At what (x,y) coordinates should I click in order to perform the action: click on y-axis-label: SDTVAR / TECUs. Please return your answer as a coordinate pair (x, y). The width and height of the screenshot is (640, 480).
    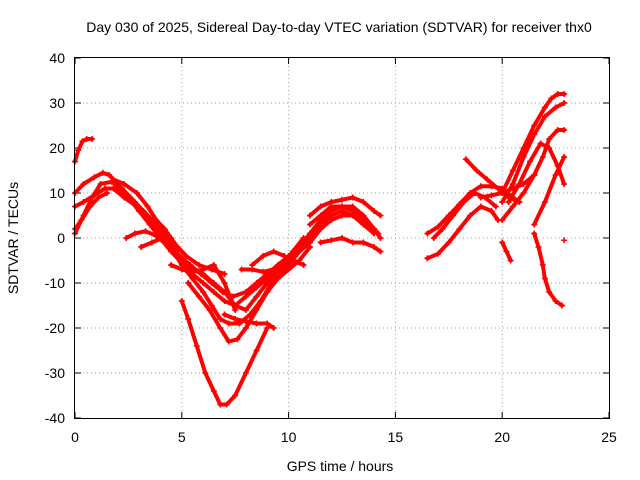
    Looking at the image, I should click on (13, 238).